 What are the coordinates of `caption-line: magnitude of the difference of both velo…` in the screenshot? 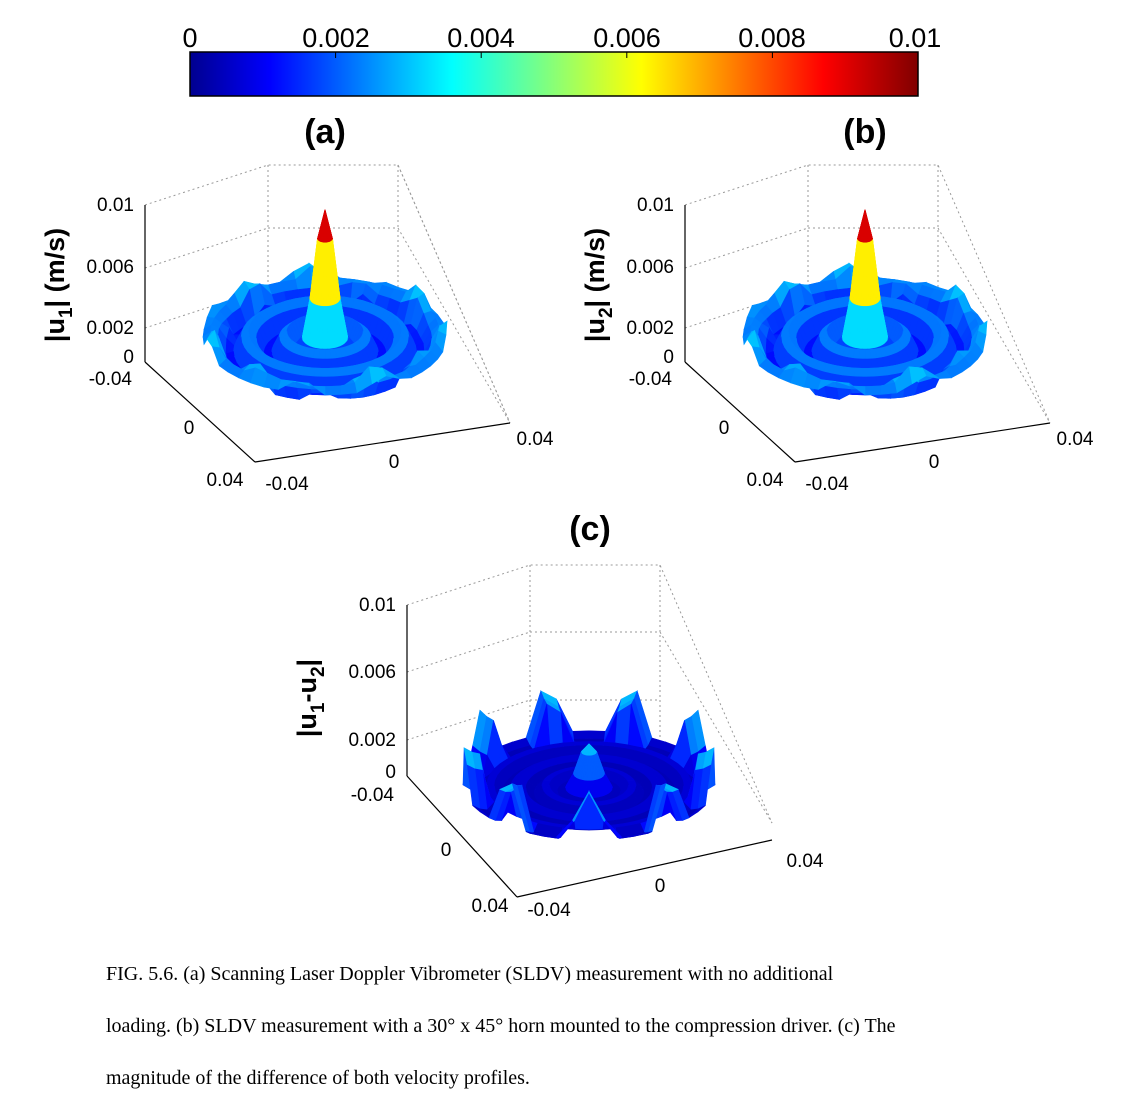 It's located at (318, 1078).